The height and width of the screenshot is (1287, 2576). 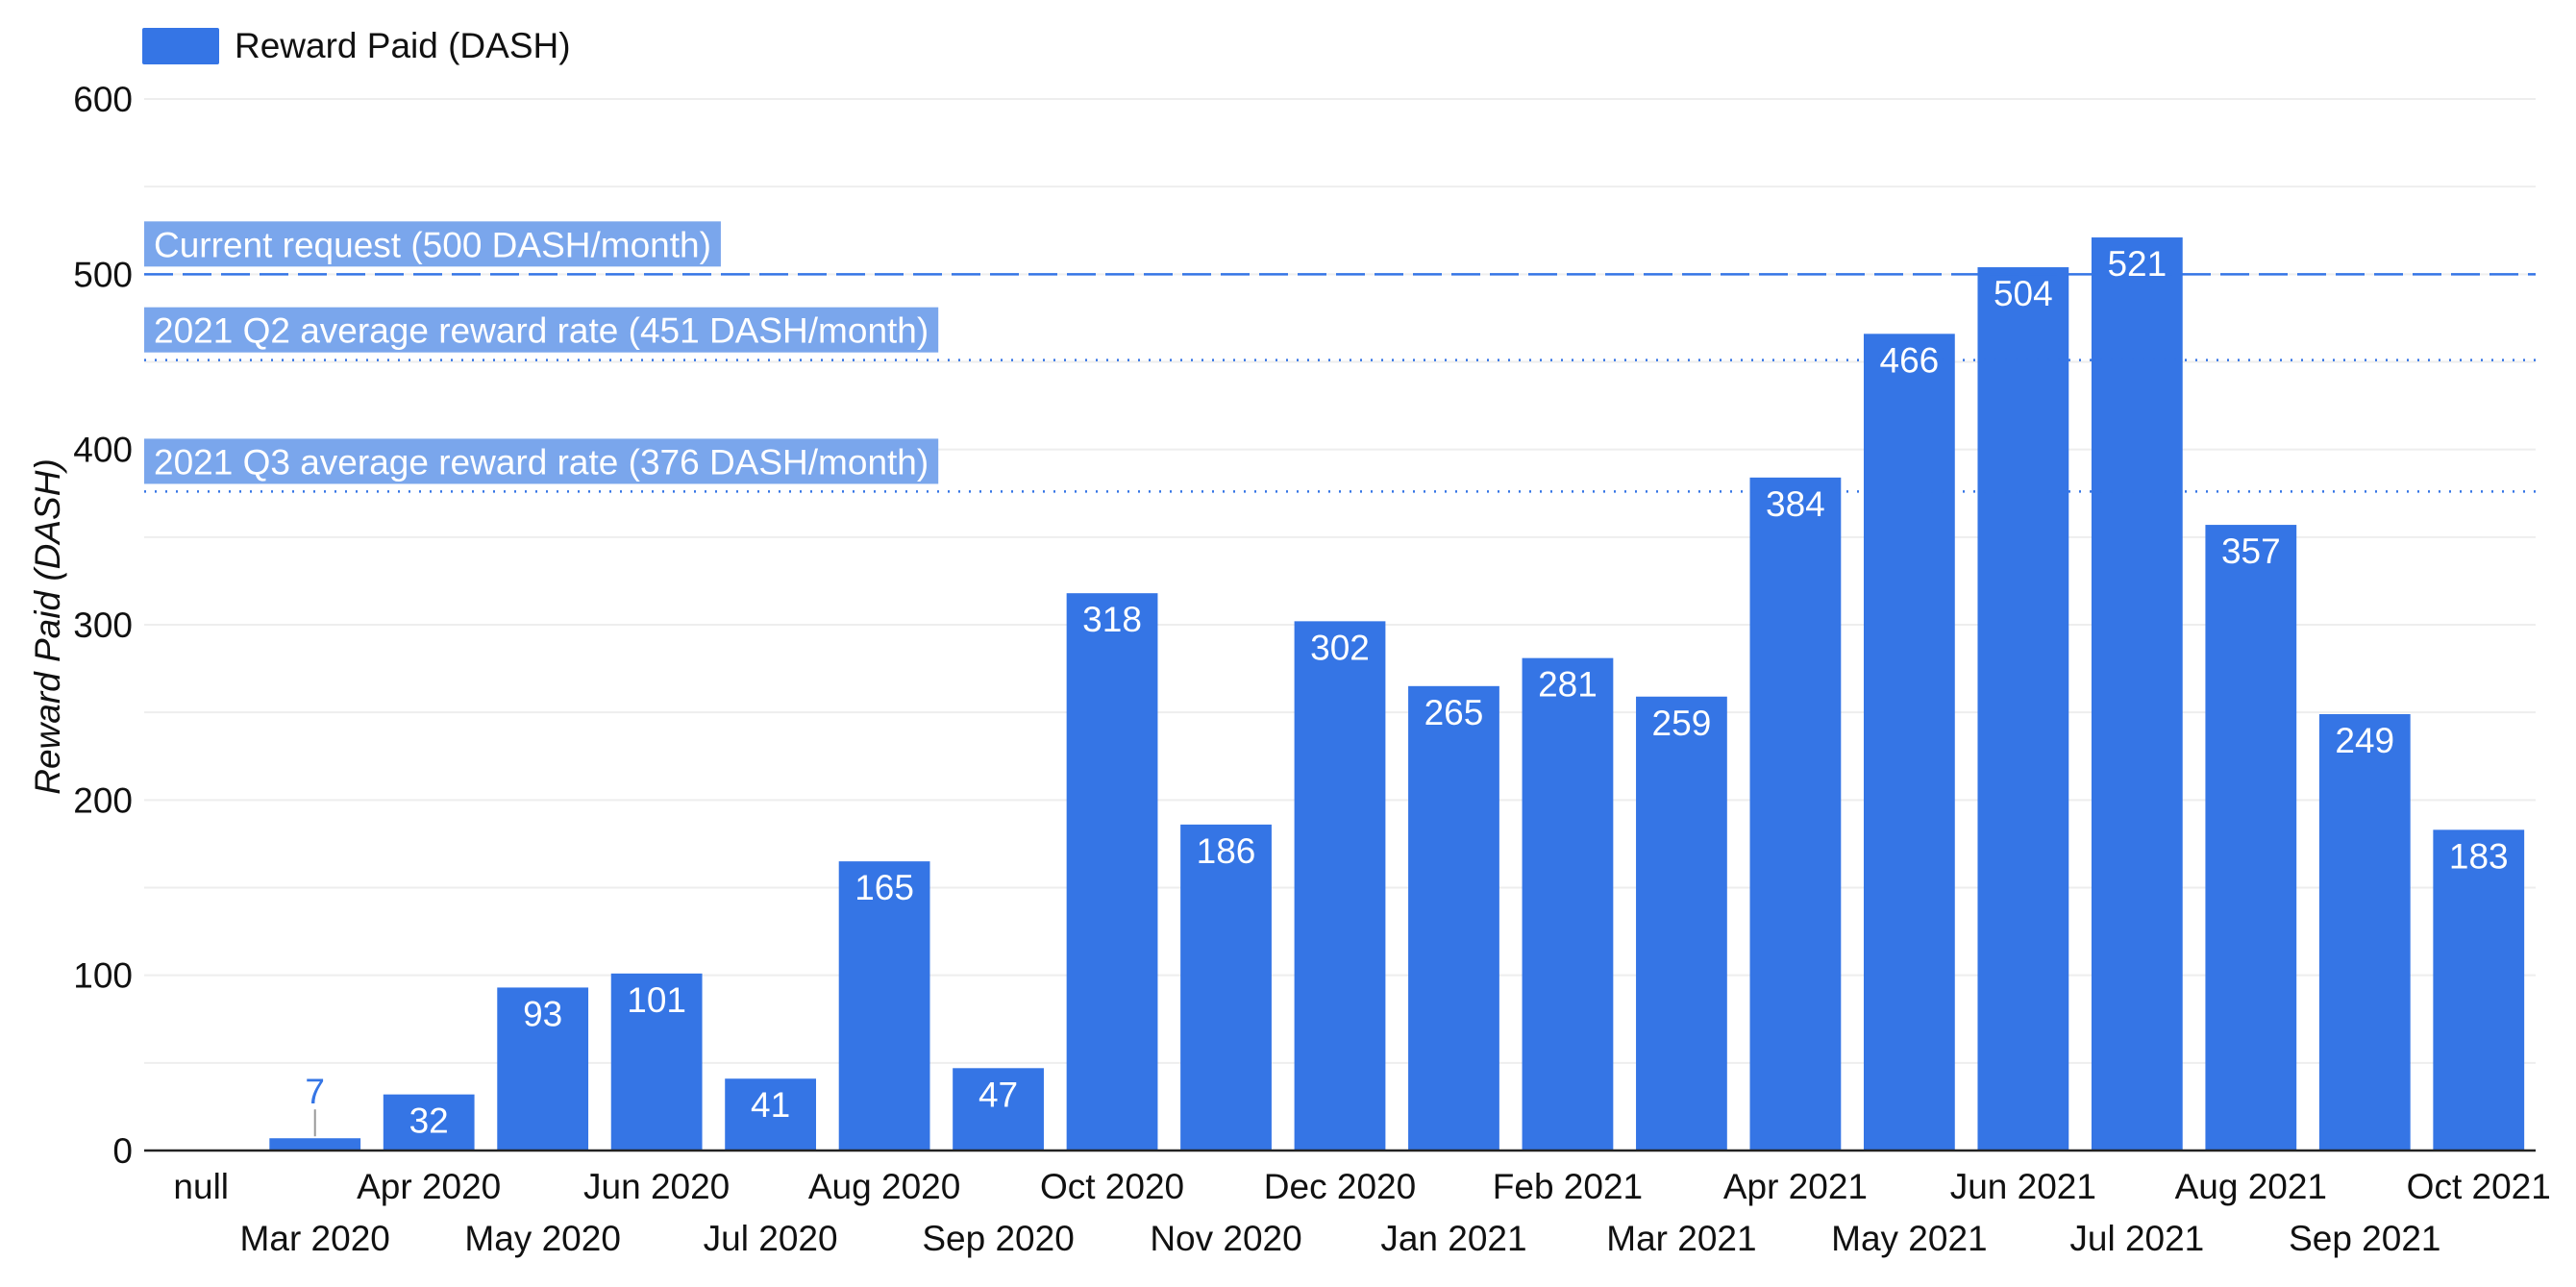 I want to click on bar-value-label: 318, so click(x=1112, y=619).